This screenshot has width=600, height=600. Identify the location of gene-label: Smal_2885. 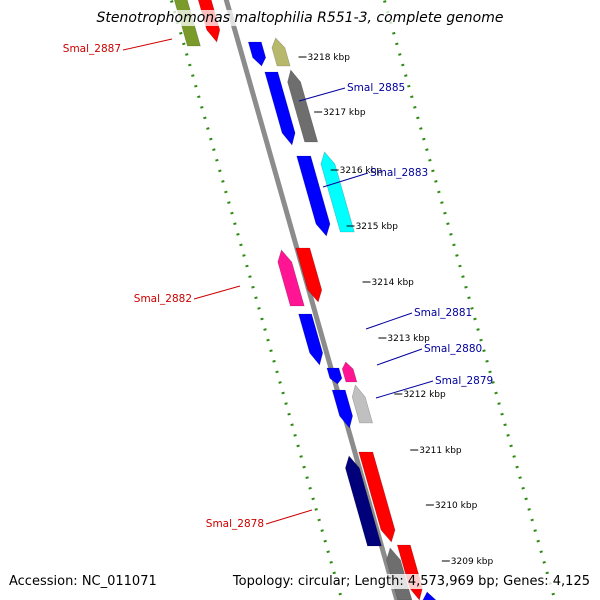
(376, 88).